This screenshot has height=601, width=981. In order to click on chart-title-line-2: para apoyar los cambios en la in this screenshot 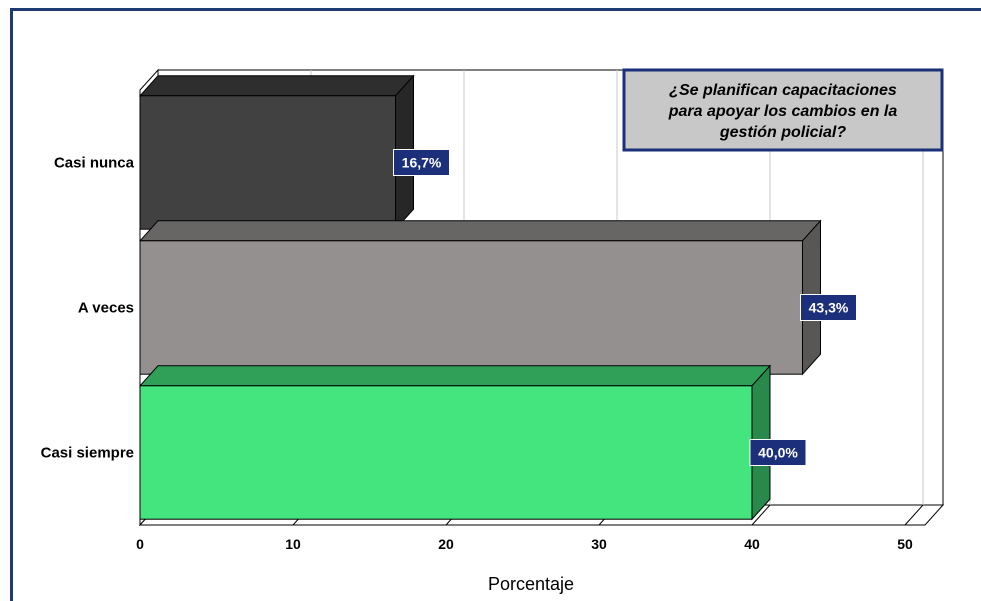, I will do `click(783, 111)`.